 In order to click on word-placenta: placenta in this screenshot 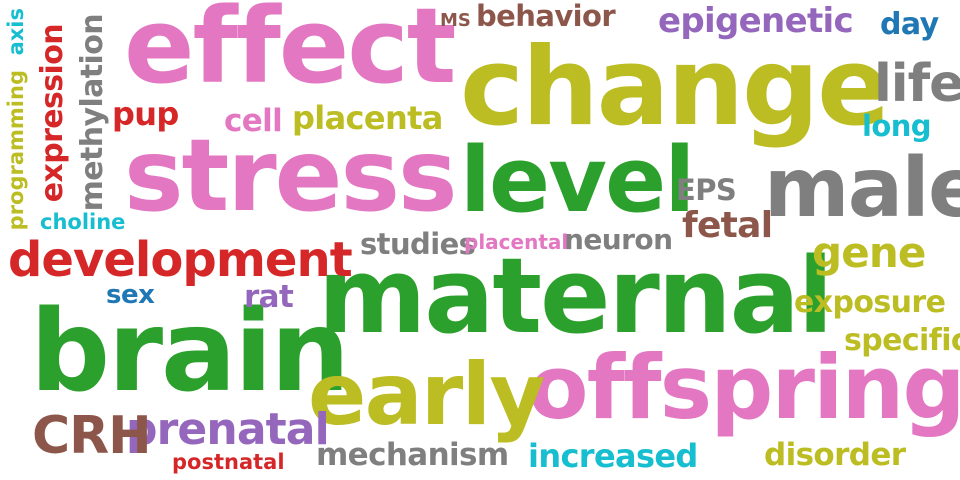, I will do `click(367, 118)`.